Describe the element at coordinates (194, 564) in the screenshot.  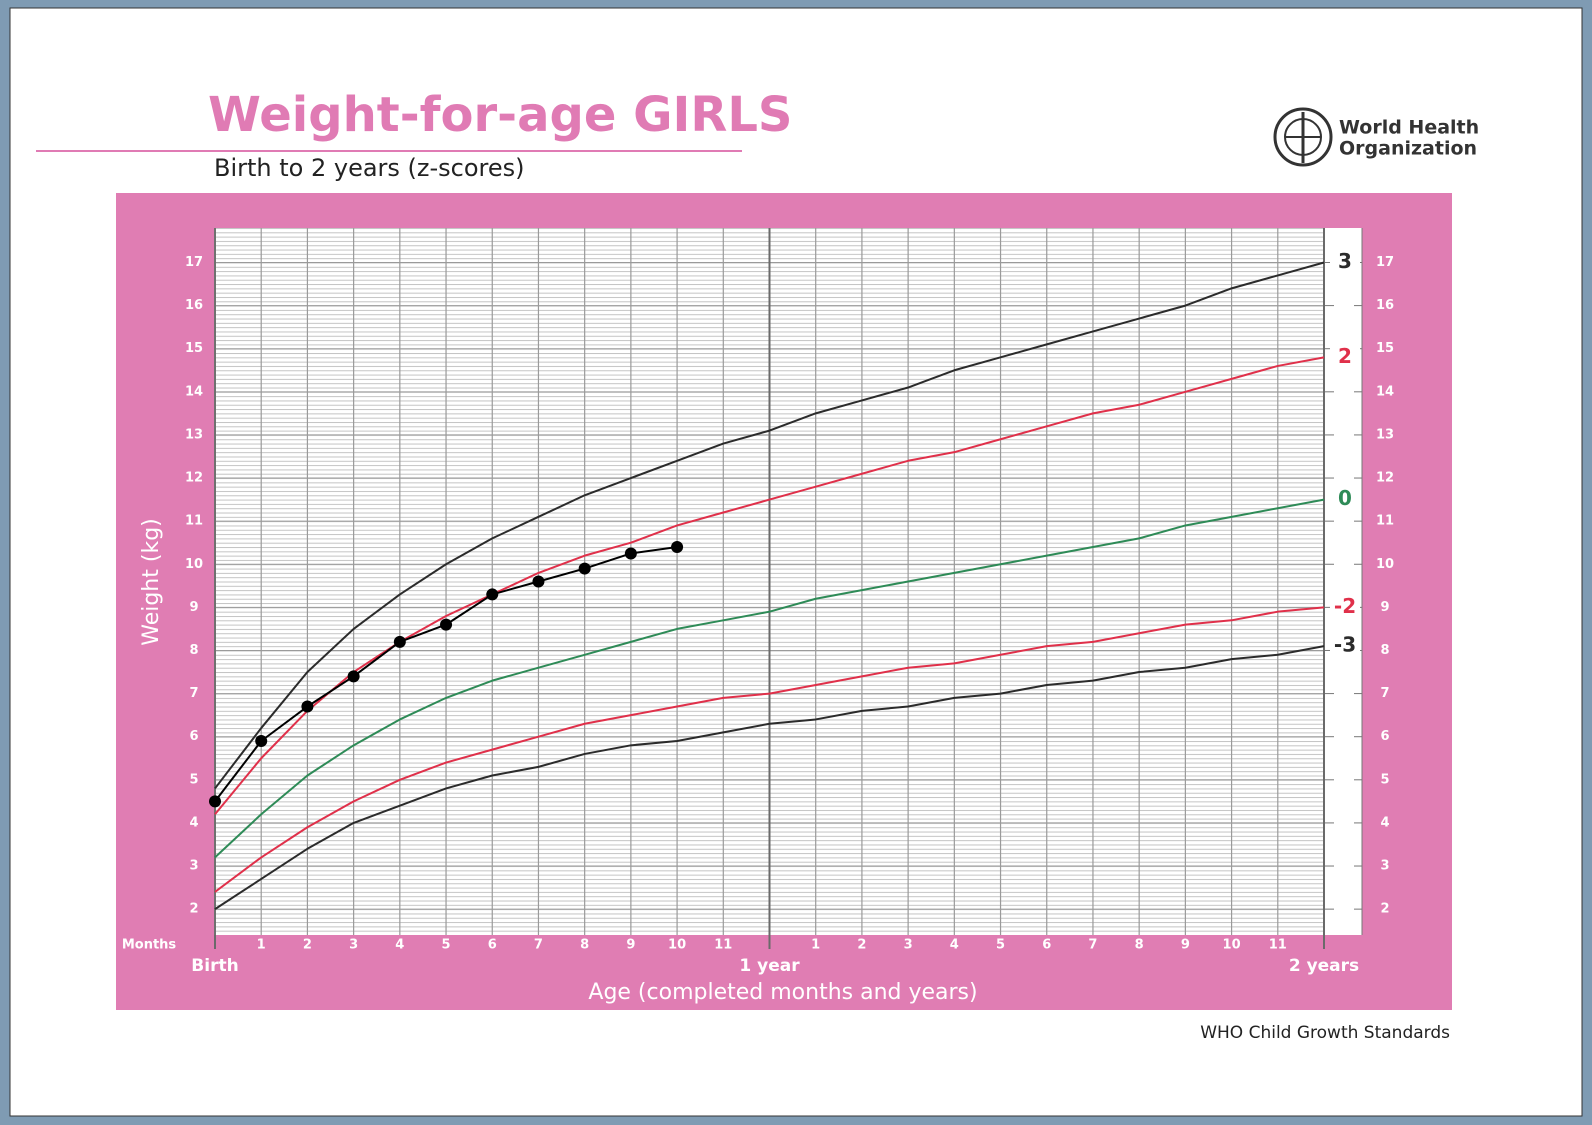
I see `y-tick-label: 10` at that location.